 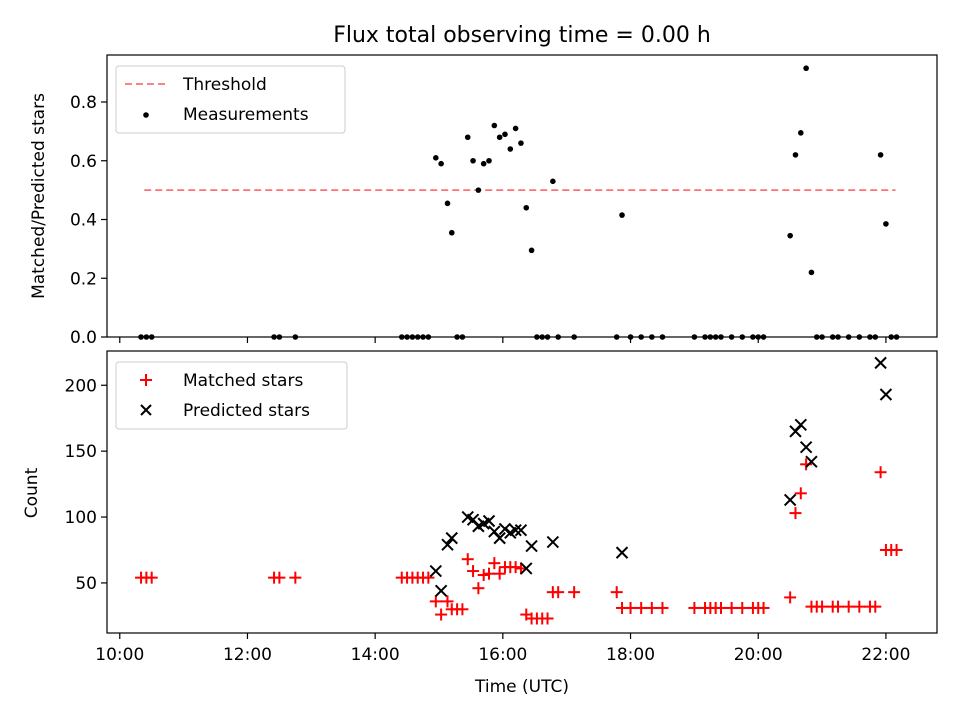 I want to click on measurements-legend-swatch, so click(x=146, y=115).